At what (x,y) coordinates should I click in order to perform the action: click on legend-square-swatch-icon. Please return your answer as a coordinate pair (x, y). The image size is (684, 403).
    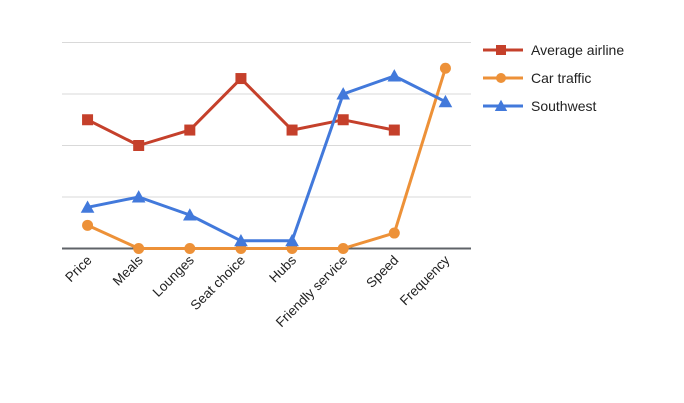
    Looking at the image, I should click on (503, 50).